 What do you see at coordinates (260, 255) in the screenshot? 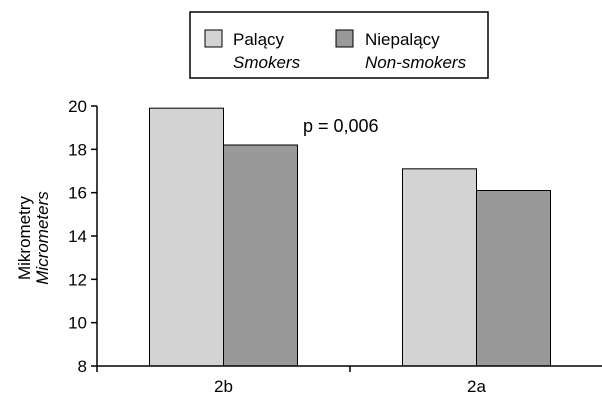
I see `bar-2b-non-smokers` at bounding box center [260, 255].